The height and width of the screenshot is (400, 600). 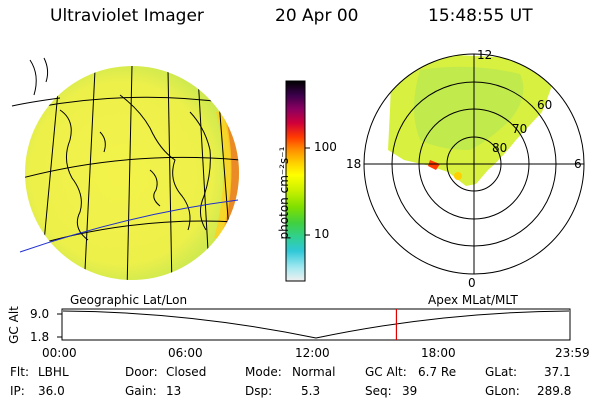 What do you see at coordinates (314, 372) in the screenshot?
I see `mode-value: Normal` at bounding box center [314, 372].